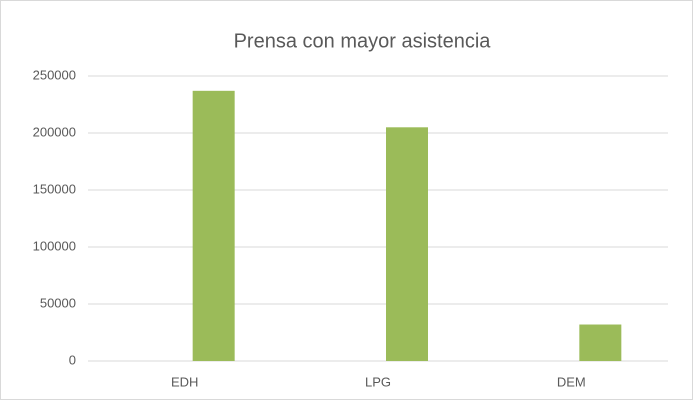 The width and height of the screenshot is (693, 400). I want to click on y-tick-label: 150000, so click(54, 188).